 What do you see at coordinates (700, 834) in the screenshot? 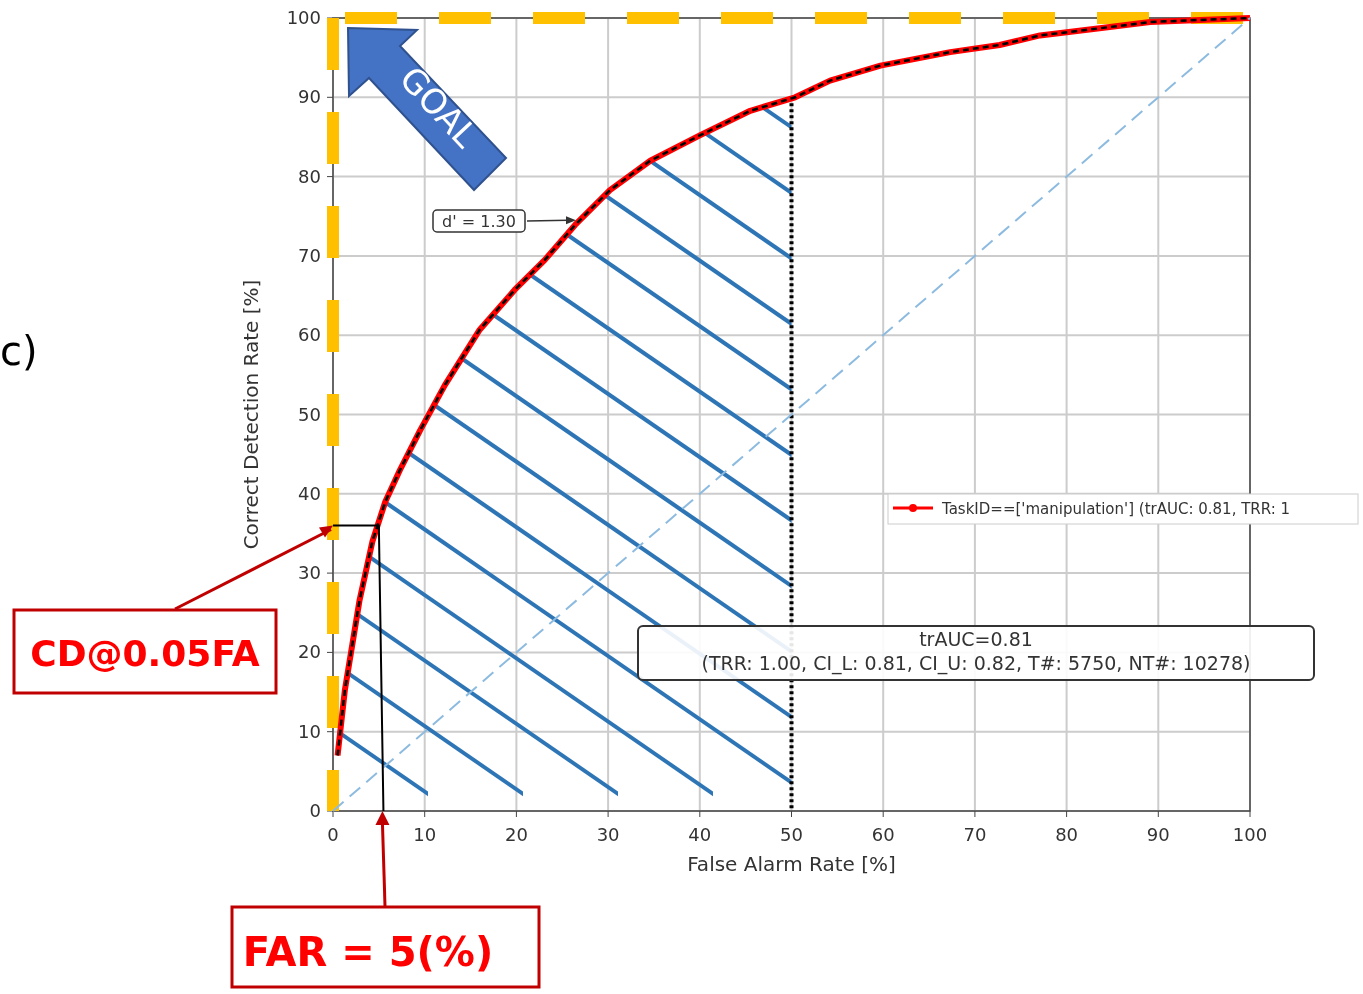
I see `x-tick-label: 40` at bounding box center [700, 834].